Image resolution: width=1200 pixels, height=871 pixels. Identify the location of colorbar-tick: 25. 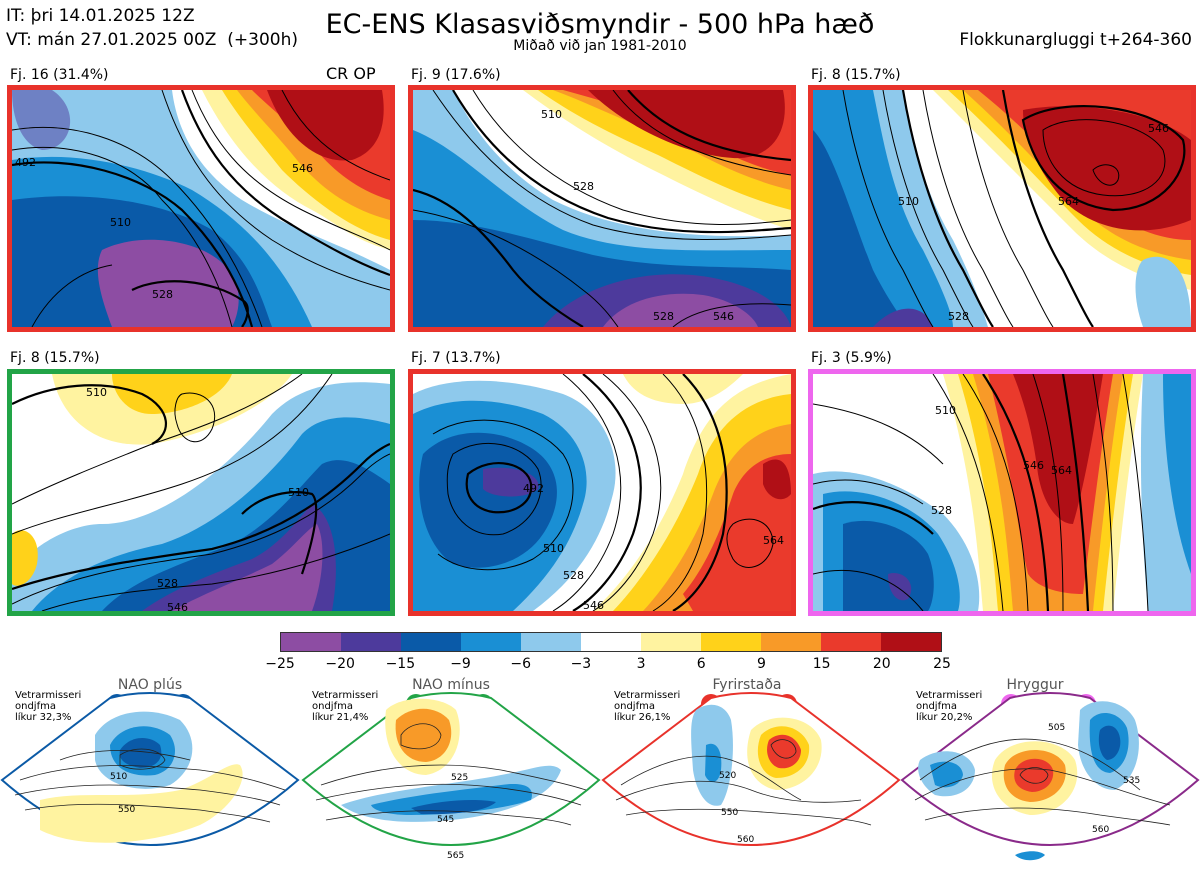
(942, 664).